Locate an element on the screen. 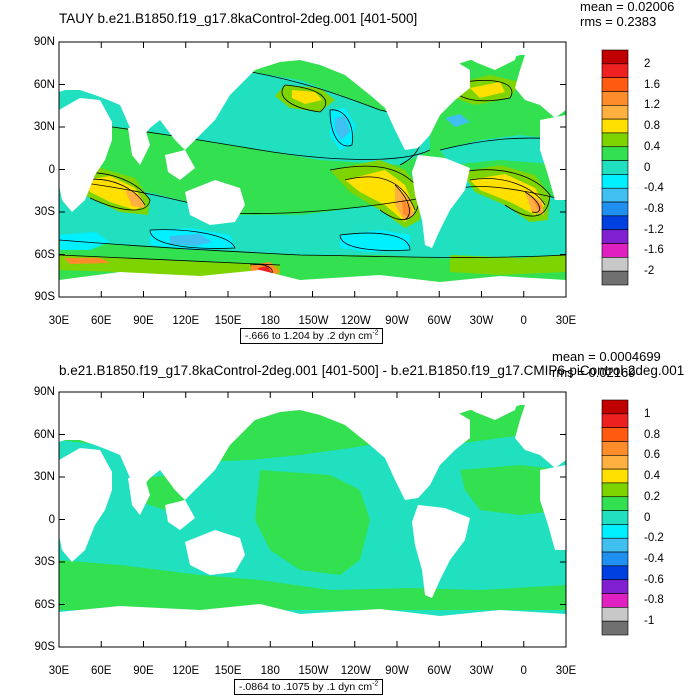 This screenshot has height=700, width=700. lon-label: 60E is located at coordinates (101, 321).